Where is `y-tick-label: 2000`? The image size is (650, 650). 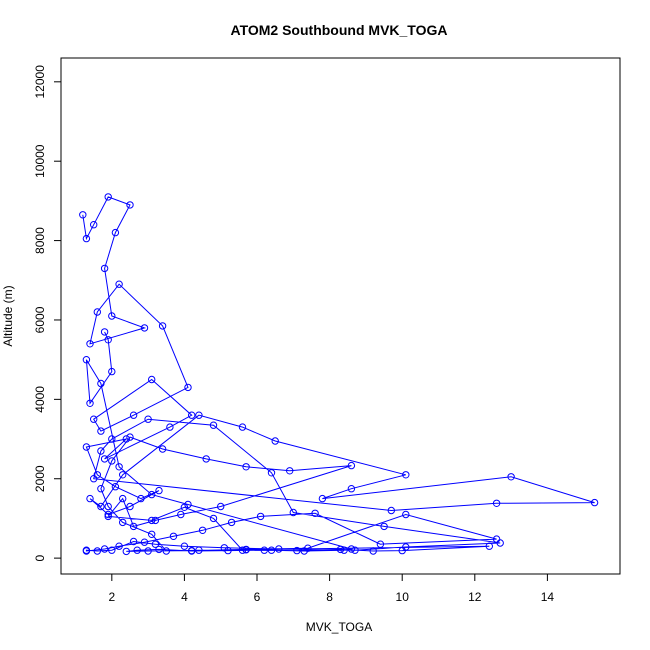
y-tick-label: 2000 is located at coordinates (40, 478).